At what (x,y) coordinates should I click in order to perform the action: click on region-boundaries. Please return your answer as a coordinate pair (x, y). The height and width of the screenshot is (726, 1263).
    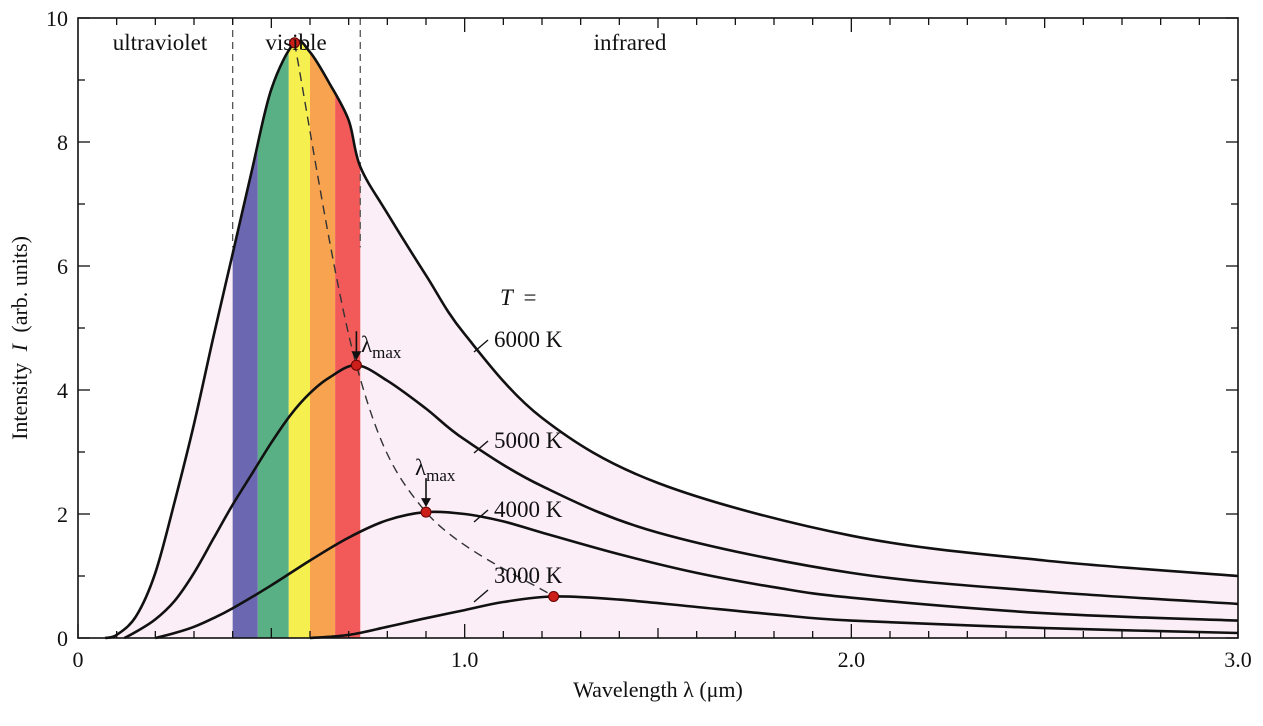
    Looking at the image, I should click on (296, 133).